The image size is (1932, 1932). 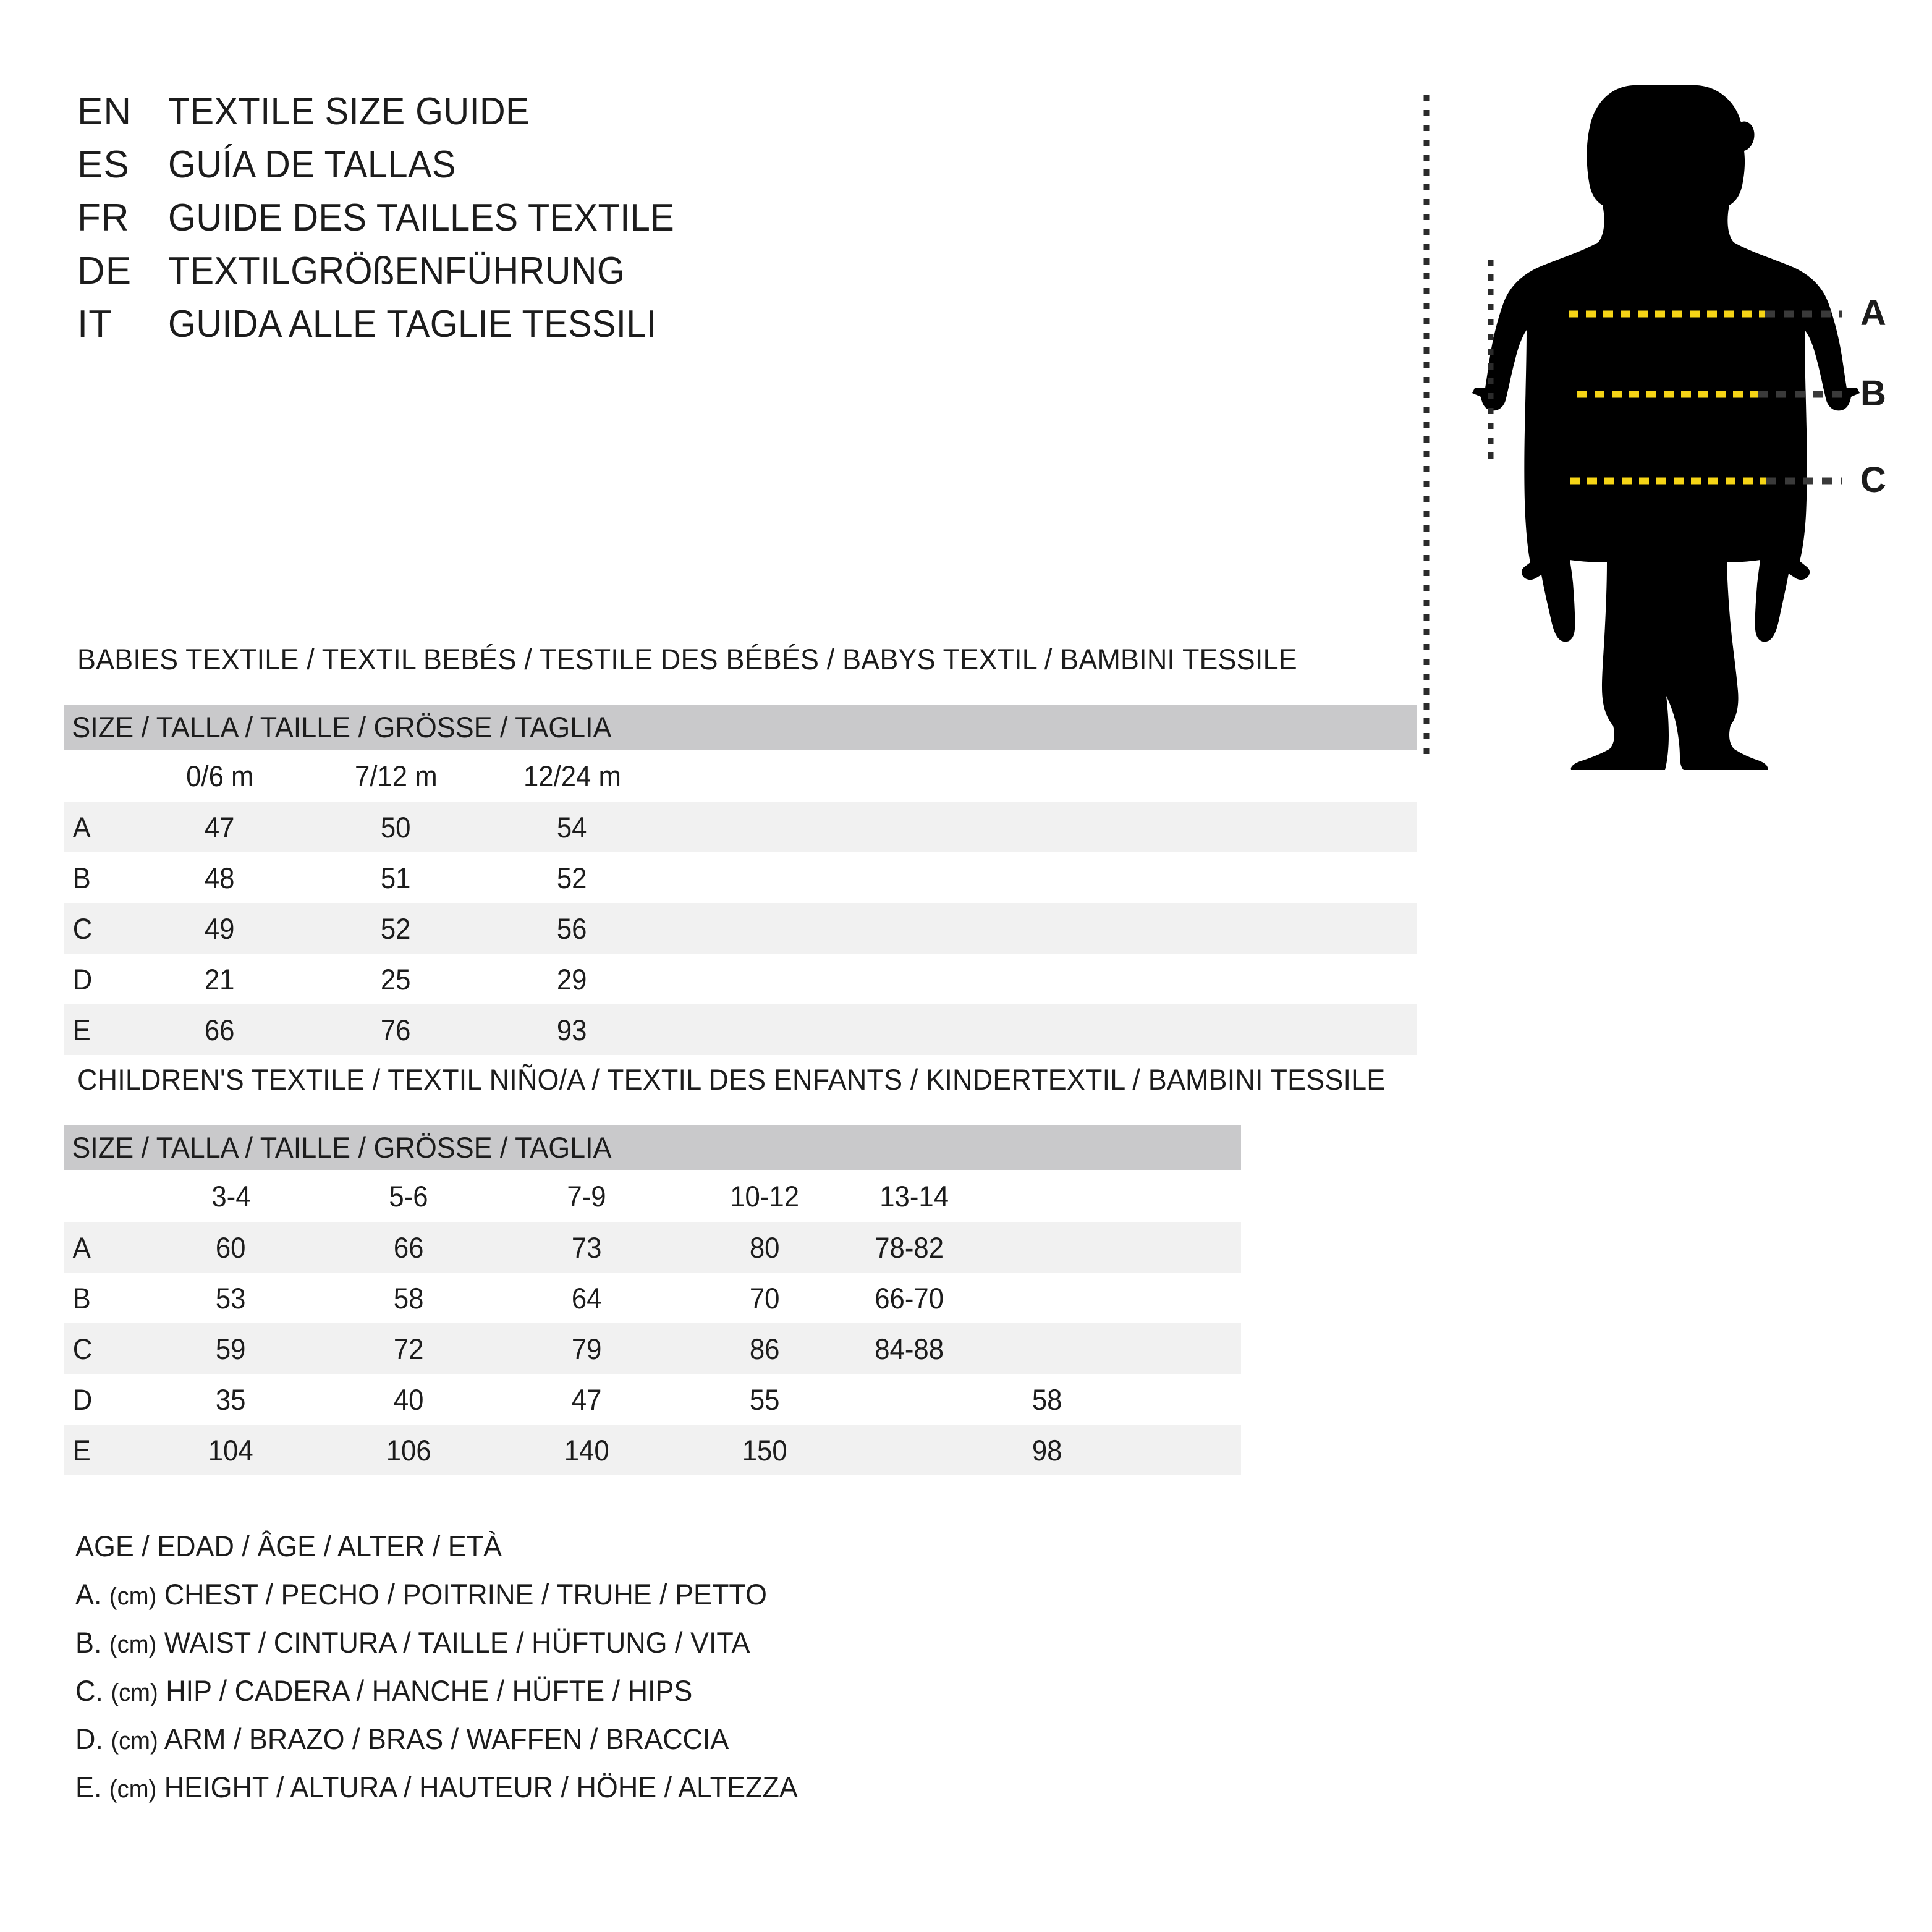 I want to click on children-cell-e-2: 140, so click(x=586, y=1450).